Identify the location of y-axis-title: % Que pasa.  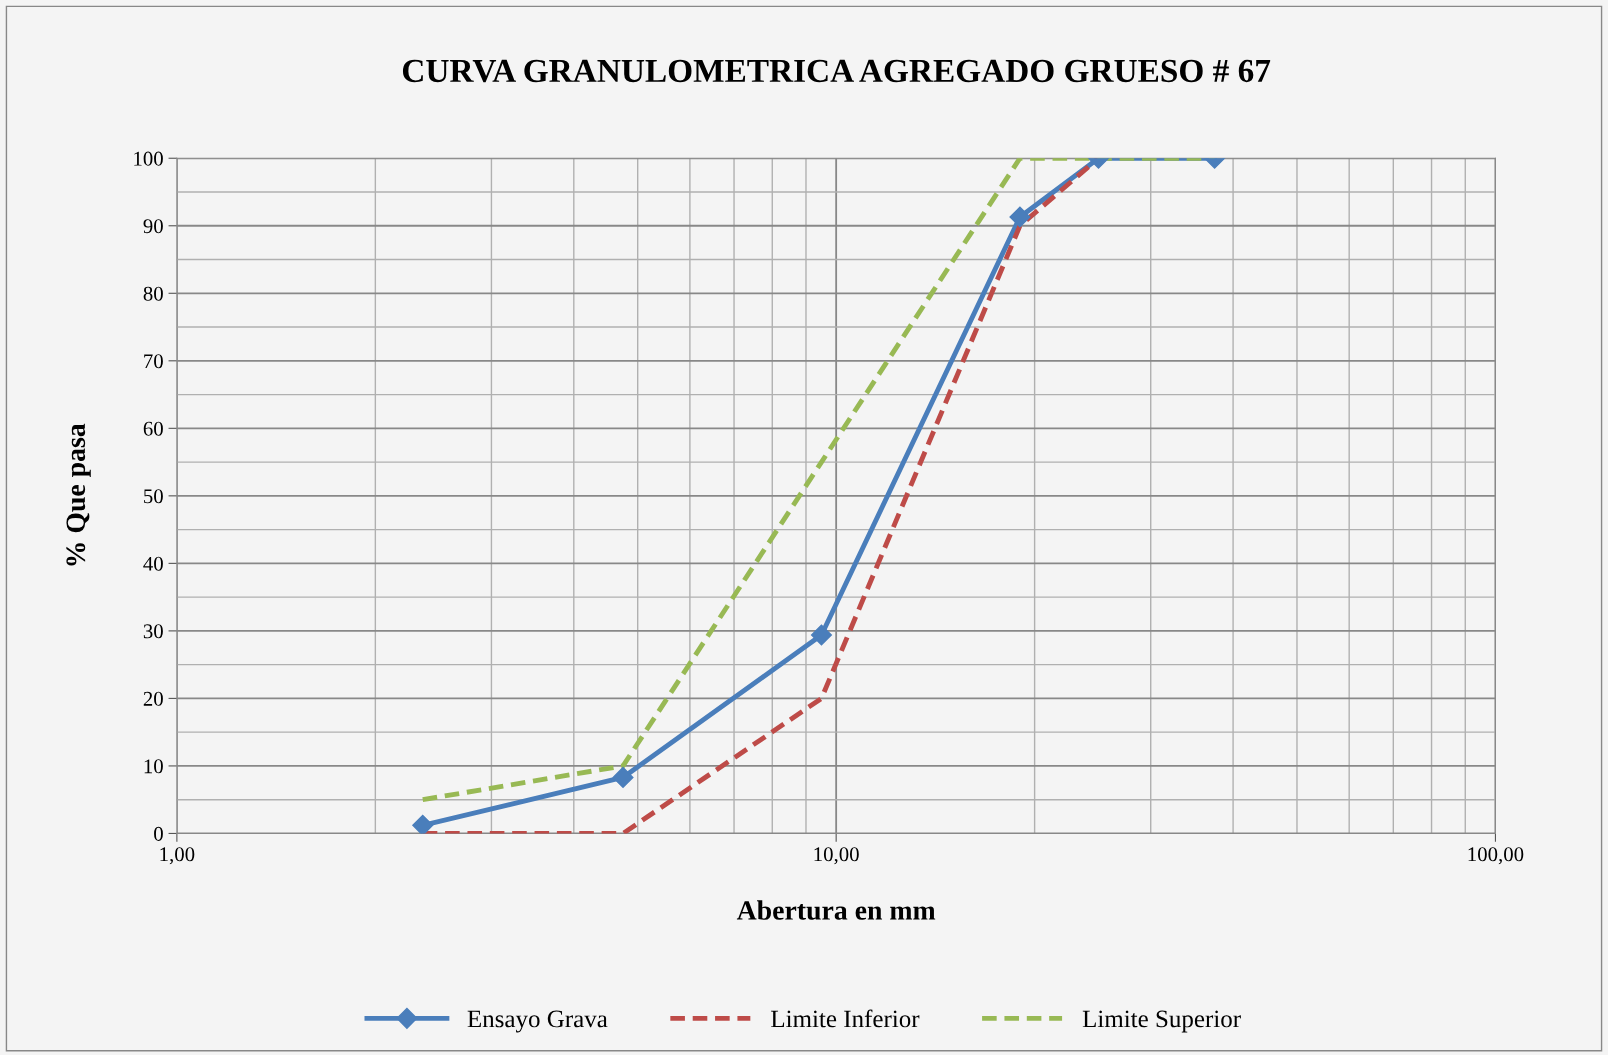
(78, 494).